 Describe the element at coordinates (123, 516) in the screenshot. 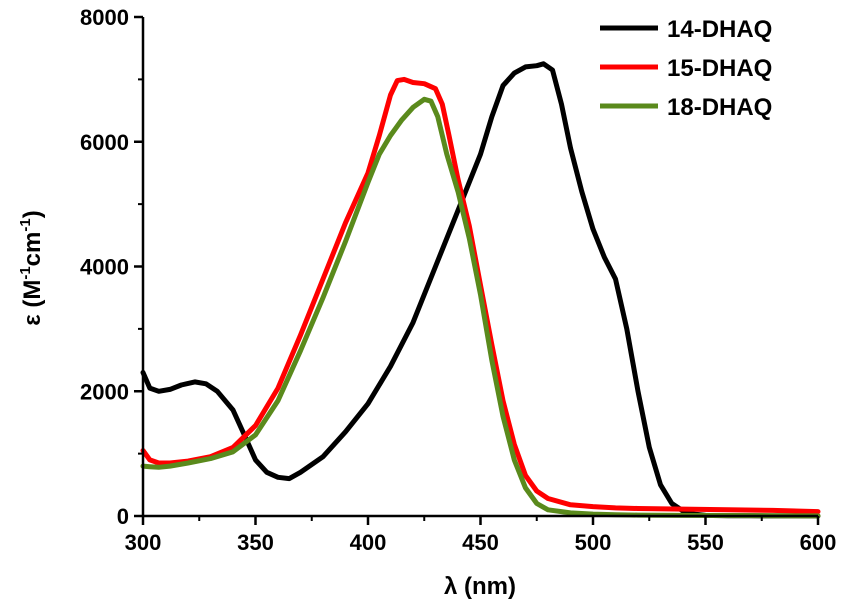

I see `y-tick-label: 0` at that location.